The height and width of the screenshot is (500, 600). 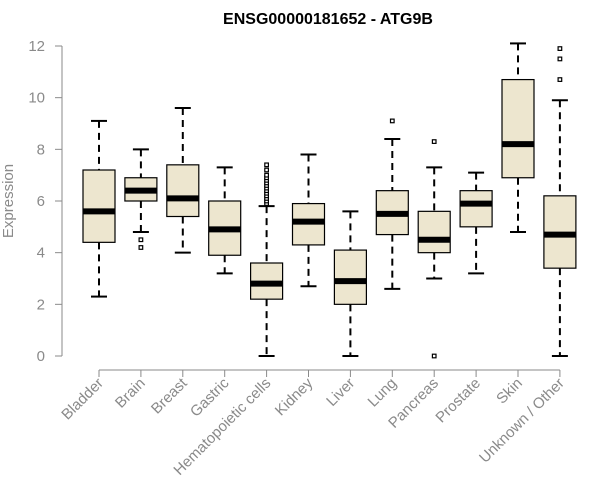 What do you see at coordinates (41, 304) in the screenshot?
I see `y-tick-label: 2` at bounding box center [41, 304].